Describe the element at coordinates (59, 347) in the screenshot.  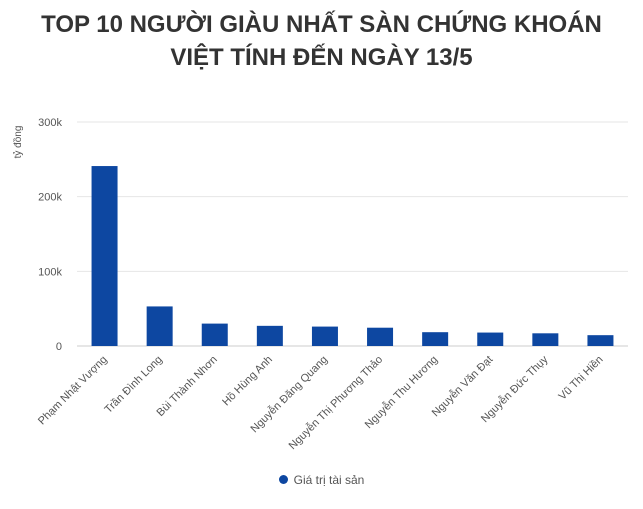
I see `y-tick-label: 0` at that location.